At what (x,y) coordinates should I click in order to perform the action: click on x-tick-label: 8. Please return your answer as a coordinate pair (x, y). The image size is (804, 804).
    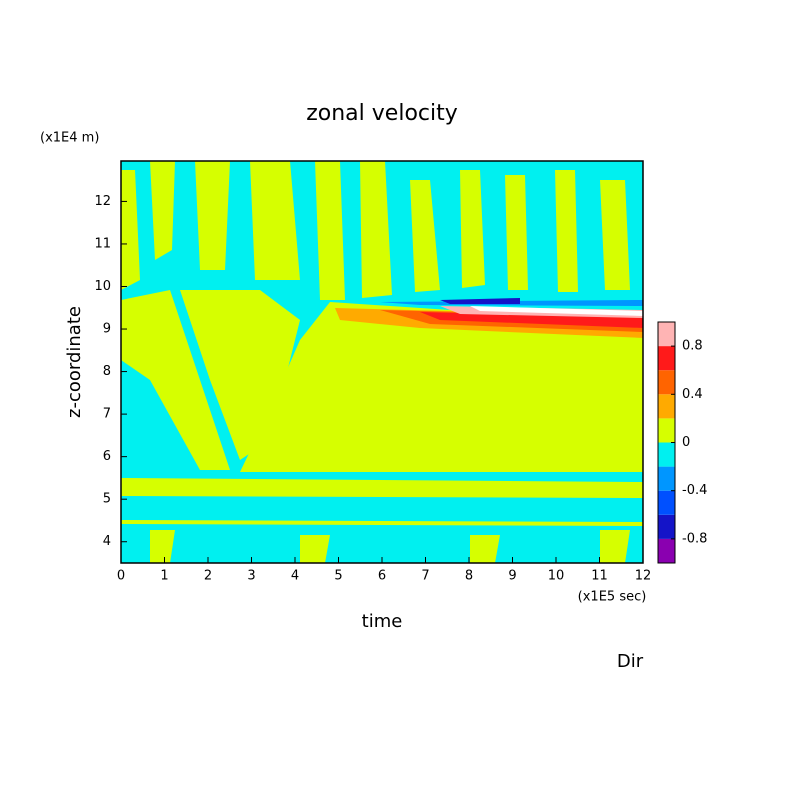
    Looking at the image, I should click on (469, 576).